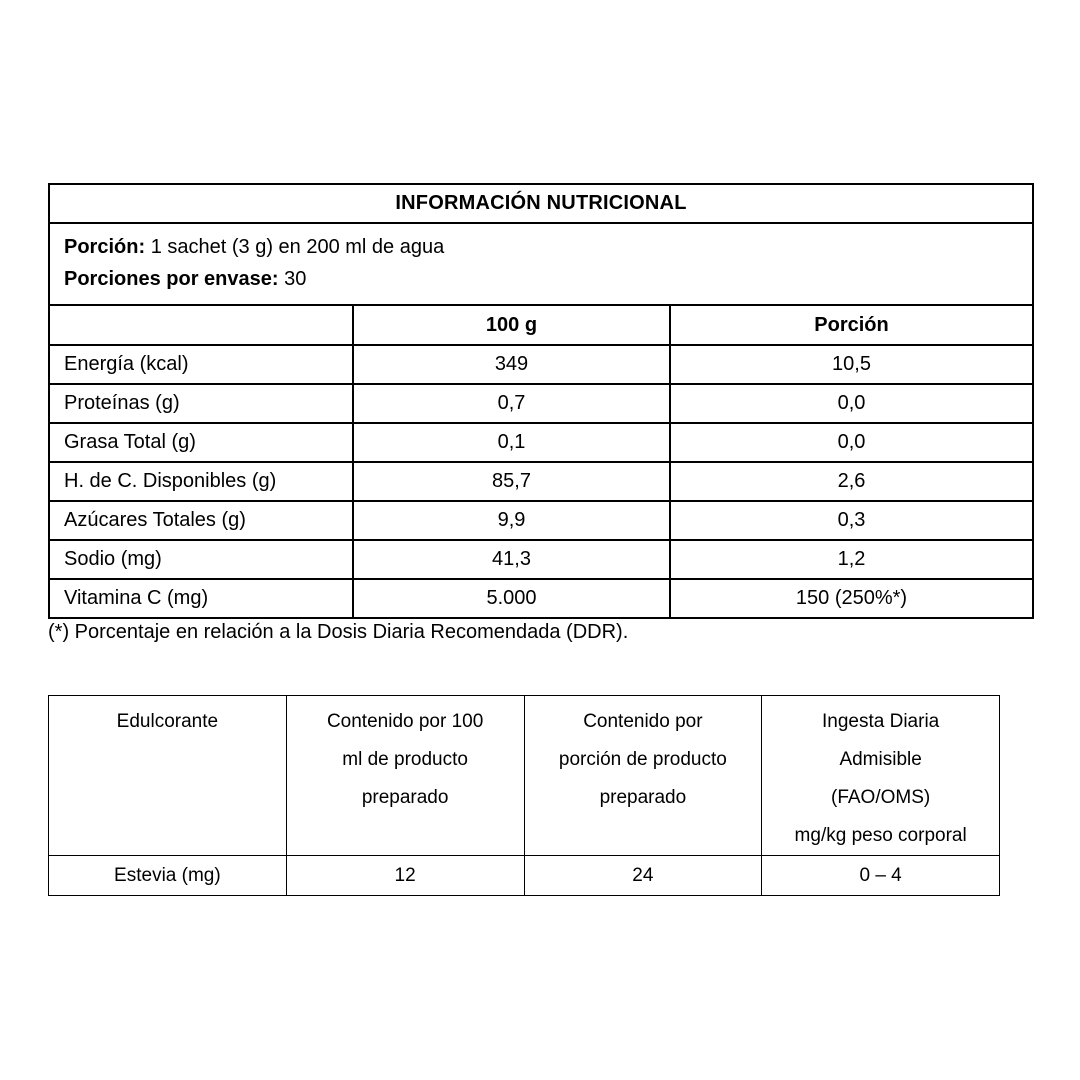 The height and width of the screenshot is (1080, 1080). I want to click on title-row: INFORMACIÓN NUTRICIONAL, so click(541, 203).